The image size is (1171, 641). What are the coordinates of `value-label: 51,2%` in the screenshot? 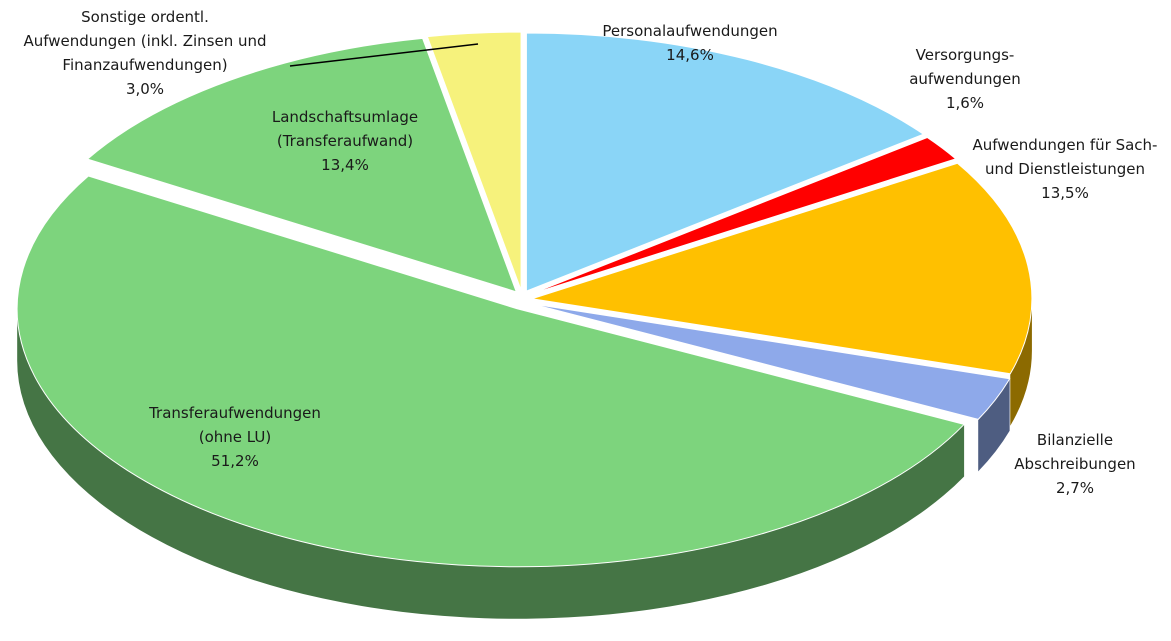 It's located at (235, 461).